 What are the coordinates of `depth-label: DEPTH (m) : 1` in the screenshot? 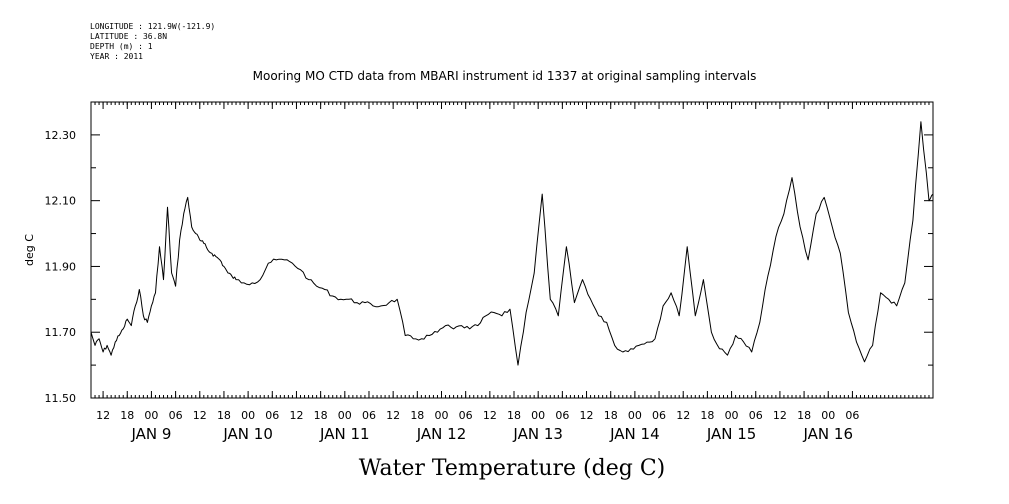 It's located at (121, 46).